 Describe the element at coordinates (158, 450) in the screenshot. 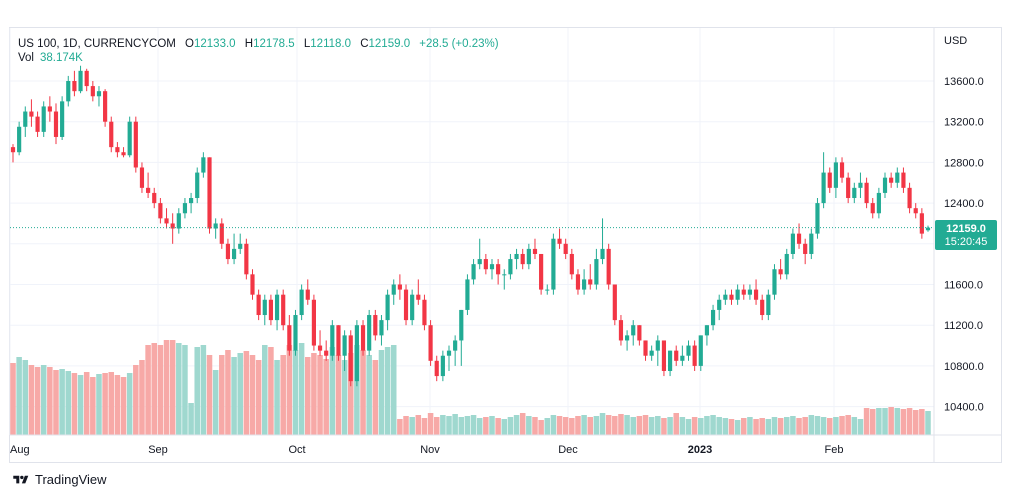

I see `x-tick-label: Sep` at that location.